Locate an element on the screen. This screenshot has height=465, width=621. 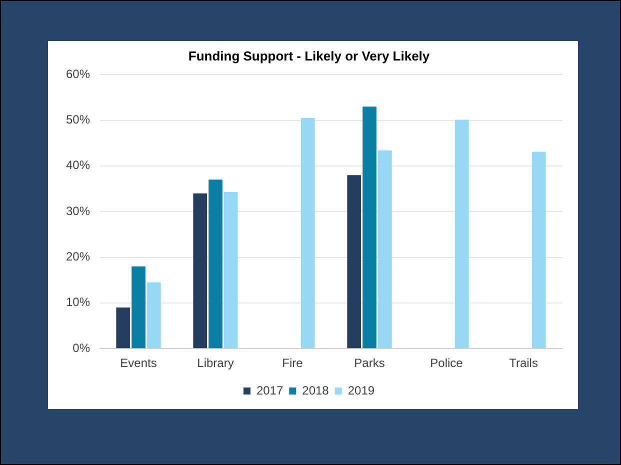
y-tick-label: 40% is located at coordinates (78, 165).